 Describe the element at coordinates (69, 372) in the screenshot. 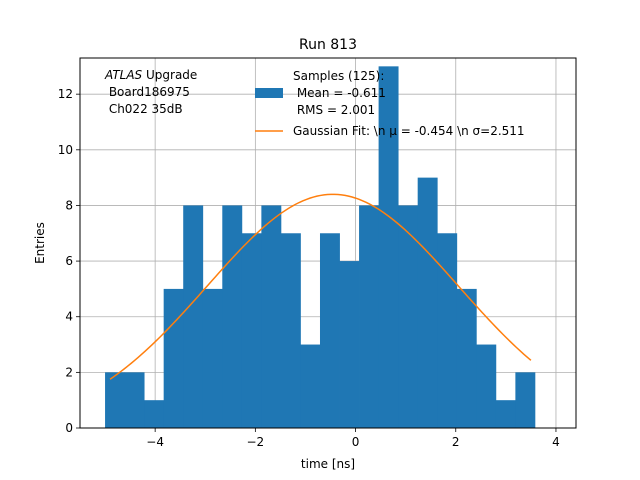

I see `y-tick-label: 2` at that location.